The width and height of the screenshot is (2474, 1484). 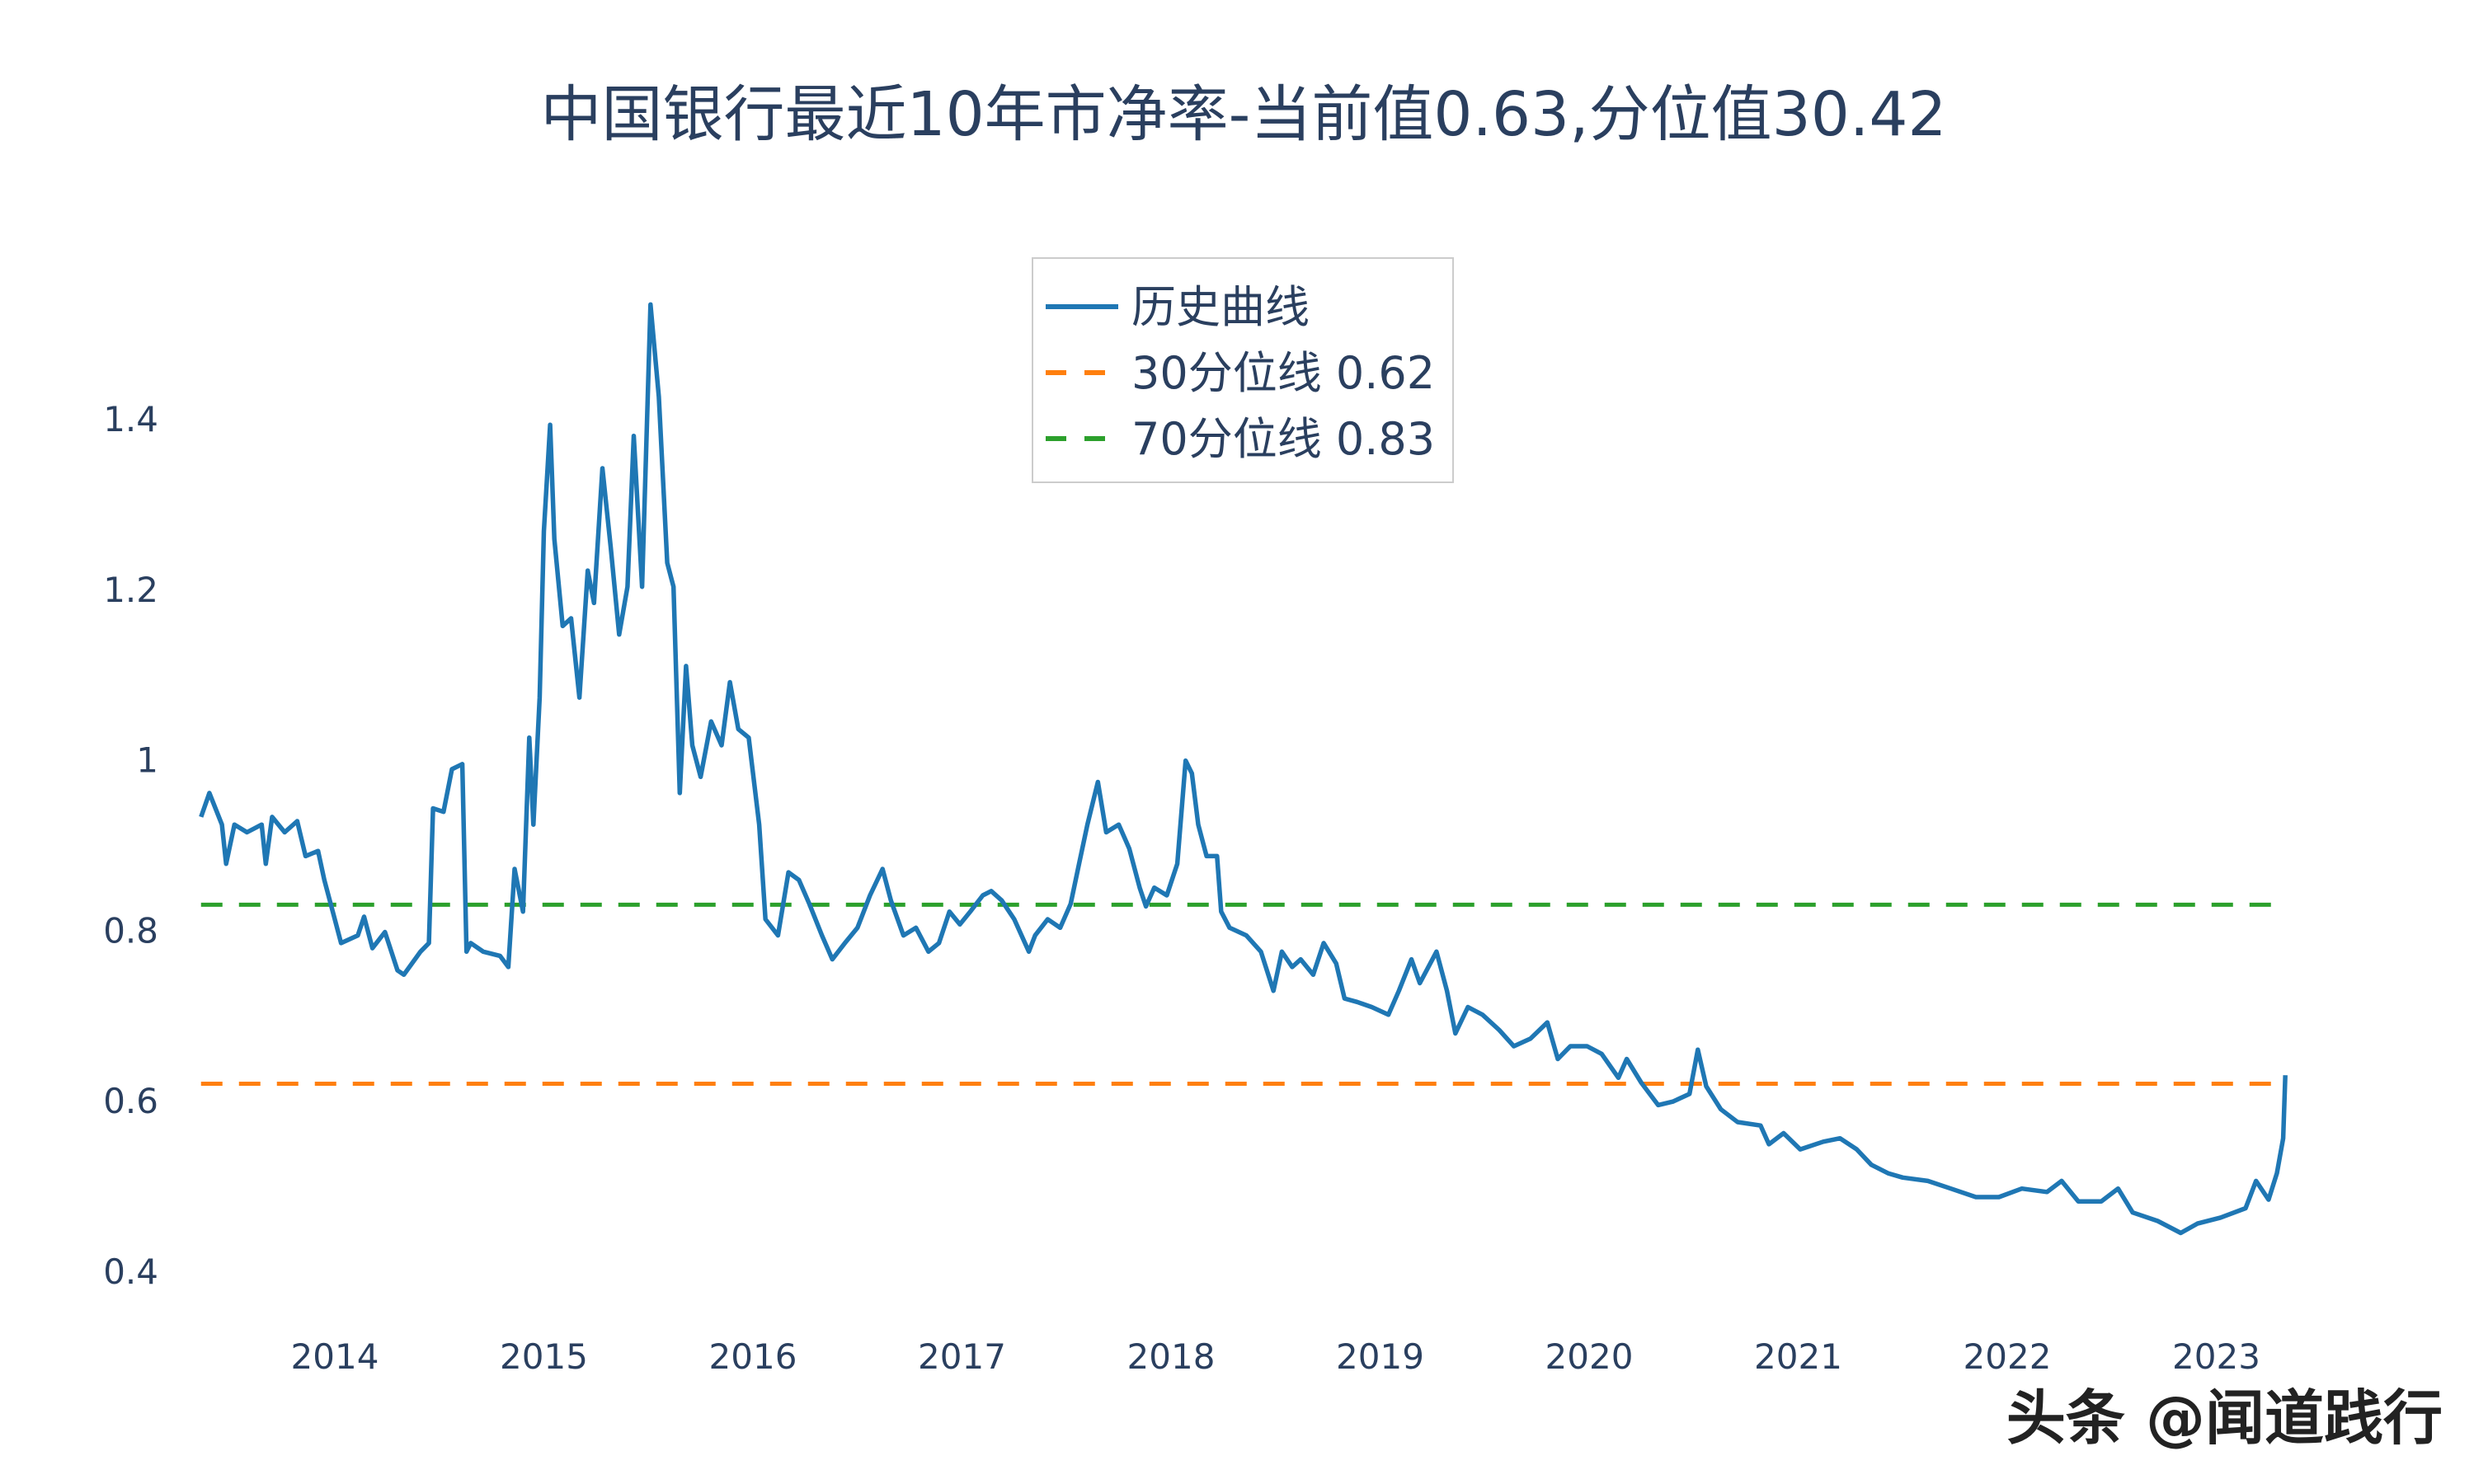 What do you see at coordinates (130, 1101) in the screenshot?
I see `y-tick-label: 0.6` at bounding box center [130, 1101].